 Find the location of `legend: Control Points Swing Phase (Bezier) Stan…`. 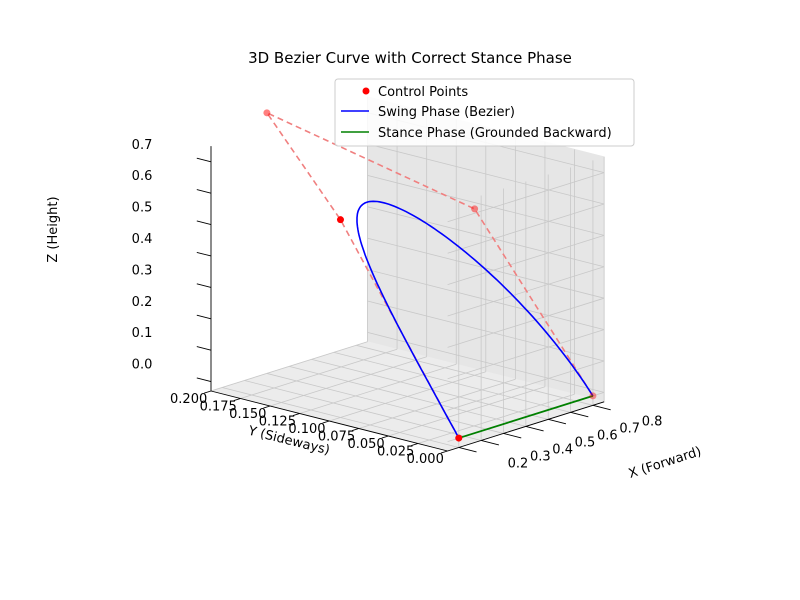

legend: Control Points Swing Phase (Bezier) Stan… is located at coordinates (484, 112).